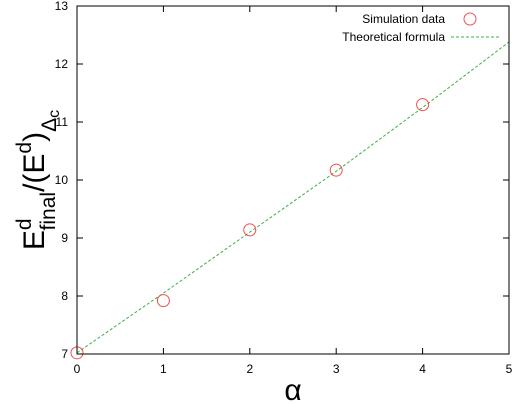 Image resolution: width=512 pixels, height=404 pixels. What do you see at coordinates (62, 6) in the screenshot?
I see `y-tick-label: 13` at bounding box center [62, 6].